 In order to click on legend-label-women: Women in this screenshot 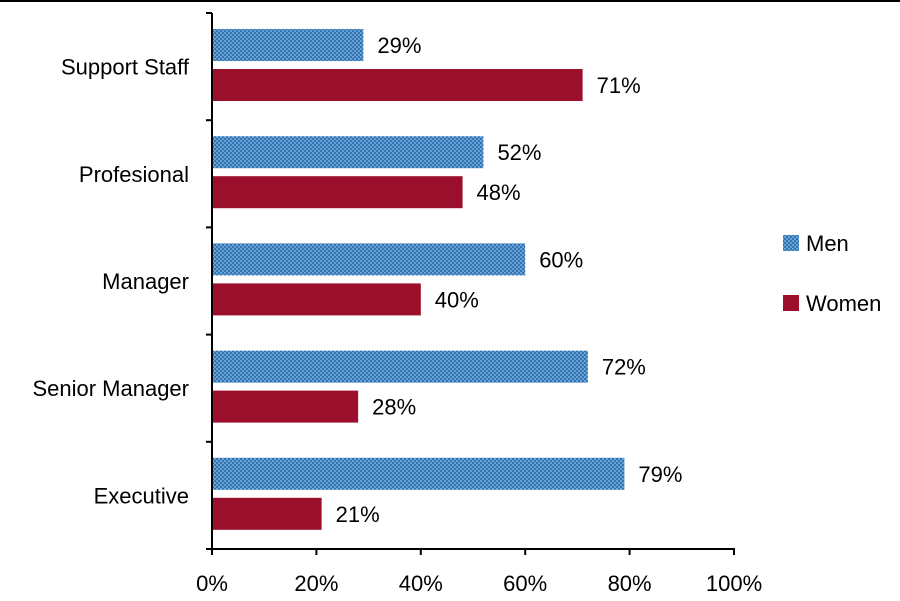, I will do `click(843, 303)`.